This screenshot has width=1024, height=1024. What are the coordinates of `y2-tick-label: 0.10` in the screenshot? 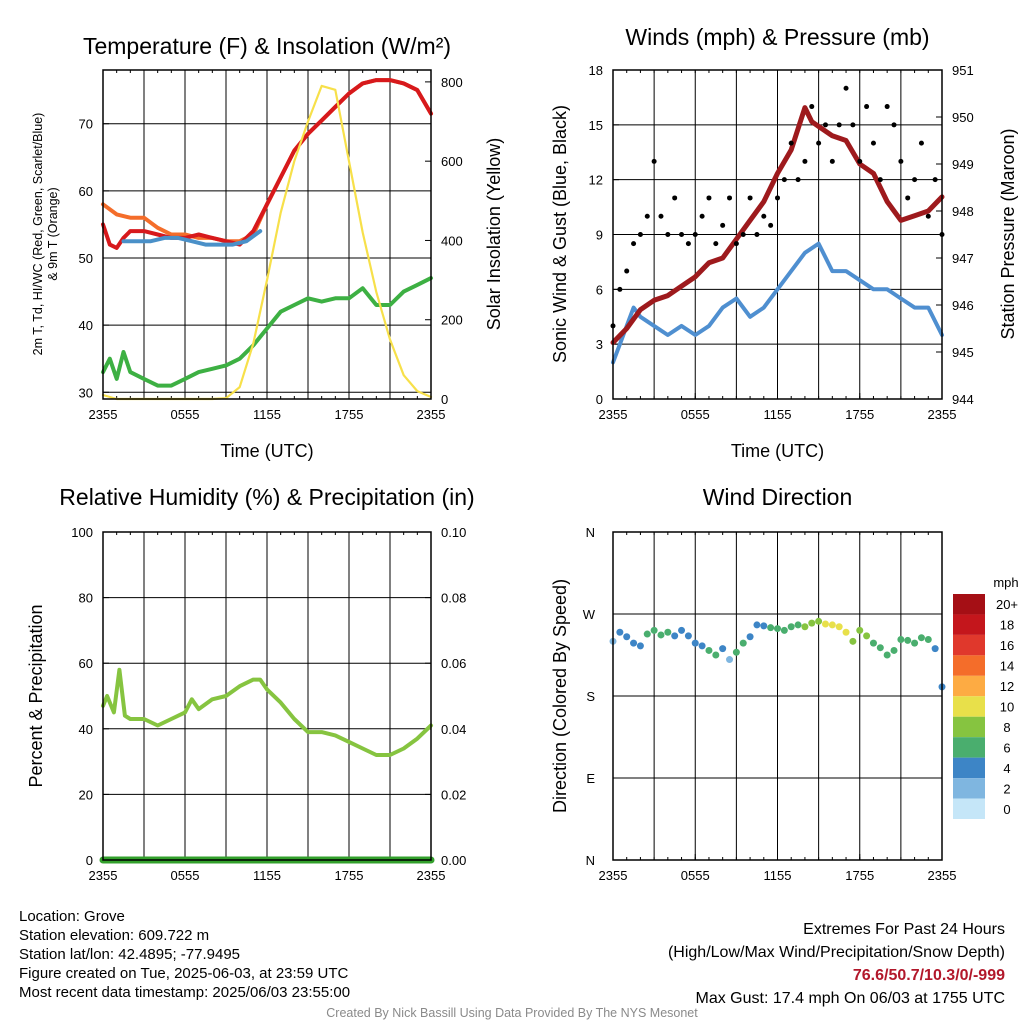 It's located at (453, 532).